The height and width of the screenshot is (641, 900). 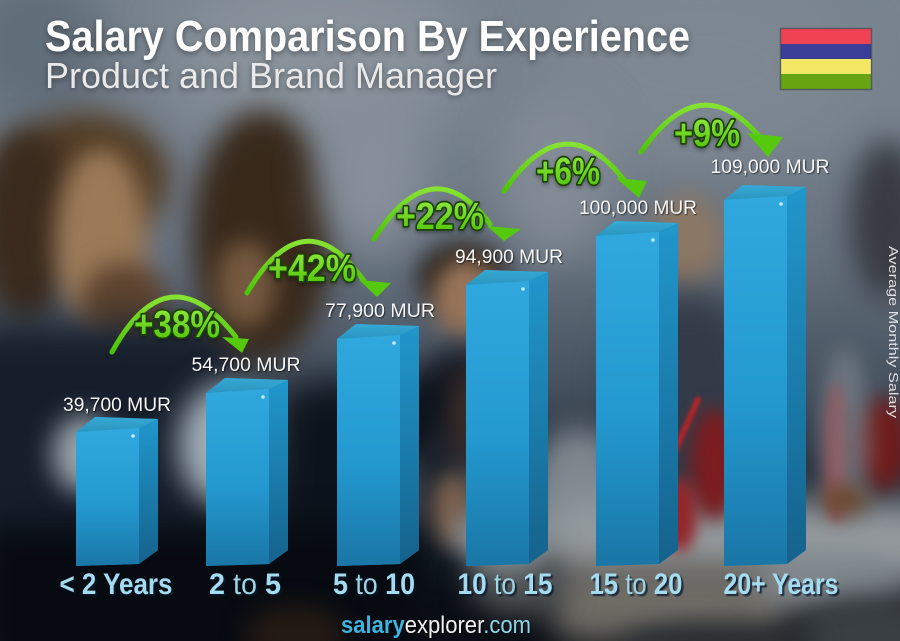 I want to click on svg-text: salaryexplorer.com, so click(x=436, y=625).